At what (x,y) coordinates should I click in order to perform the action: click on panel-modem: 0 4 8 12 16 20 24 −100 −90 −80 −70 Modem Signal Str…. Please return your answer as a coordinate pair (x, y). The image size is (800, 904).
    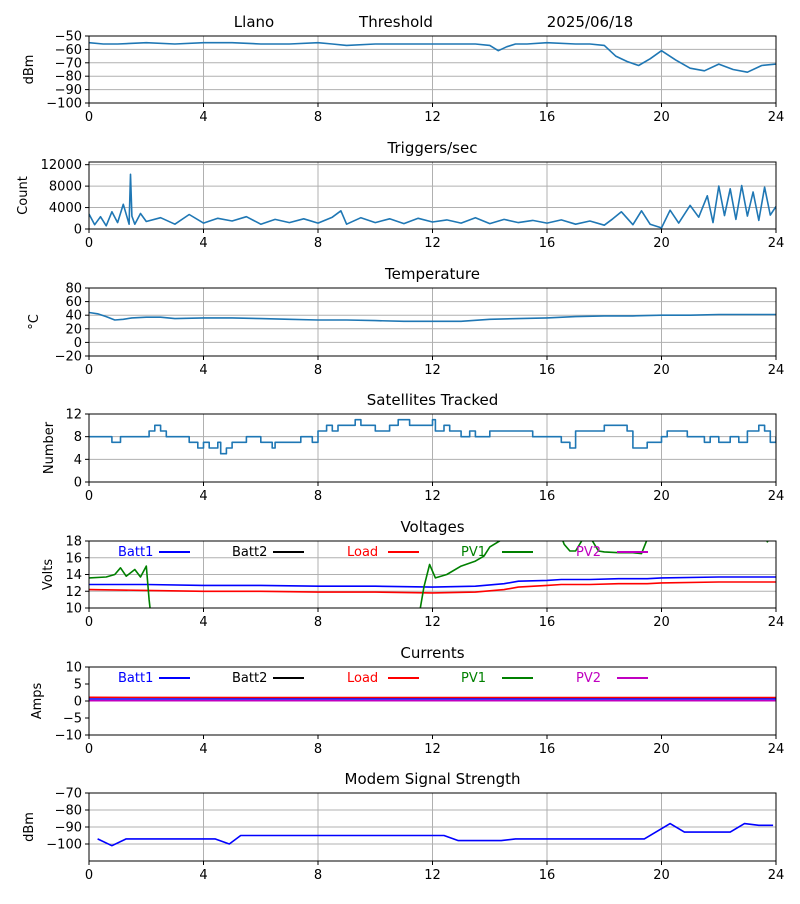
    Looking at the image, I should click on (403, 826).